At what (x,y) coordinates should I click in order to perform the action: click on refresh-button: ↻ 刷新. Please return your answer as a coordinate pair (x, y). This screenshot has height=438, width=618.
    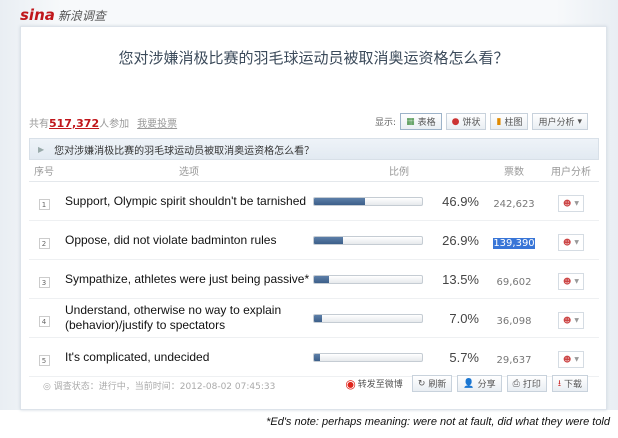
    Looking at the image, I should click on (432, 383).